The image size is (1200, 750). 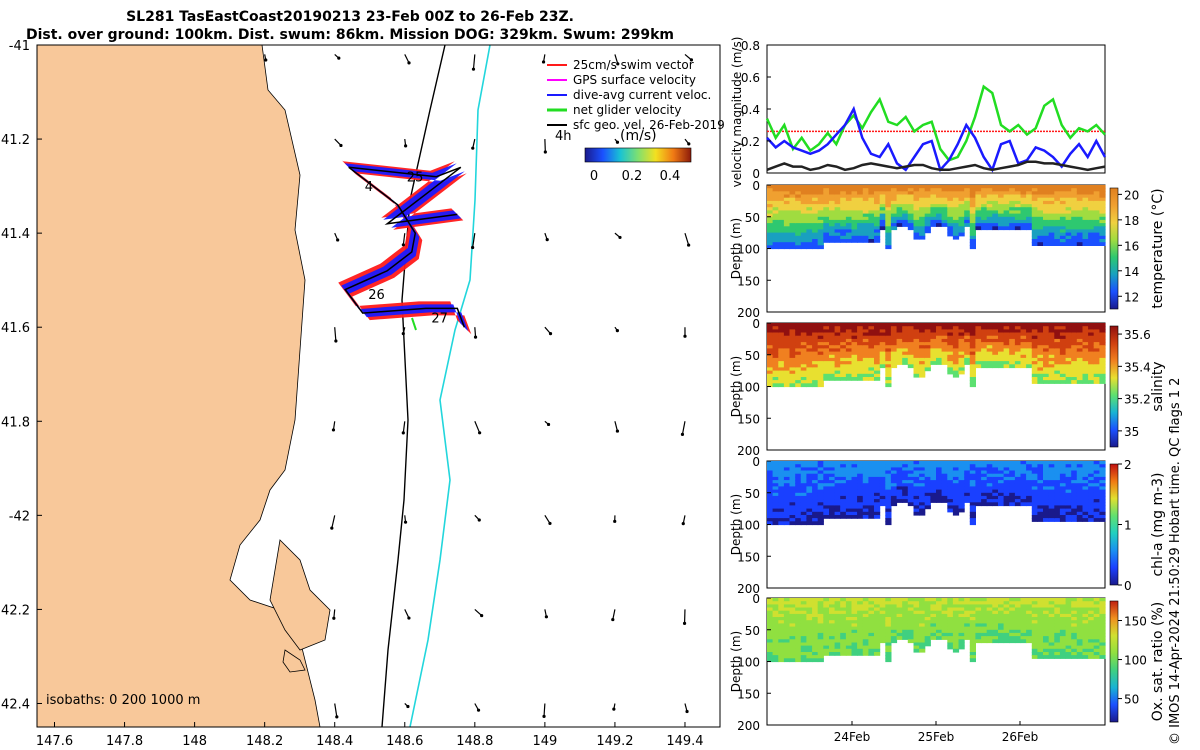 What do you see at coordinates (404, 741) in the screenshot?
I see `map-xtick-label: 148.6` at bounding box center [404, 741].